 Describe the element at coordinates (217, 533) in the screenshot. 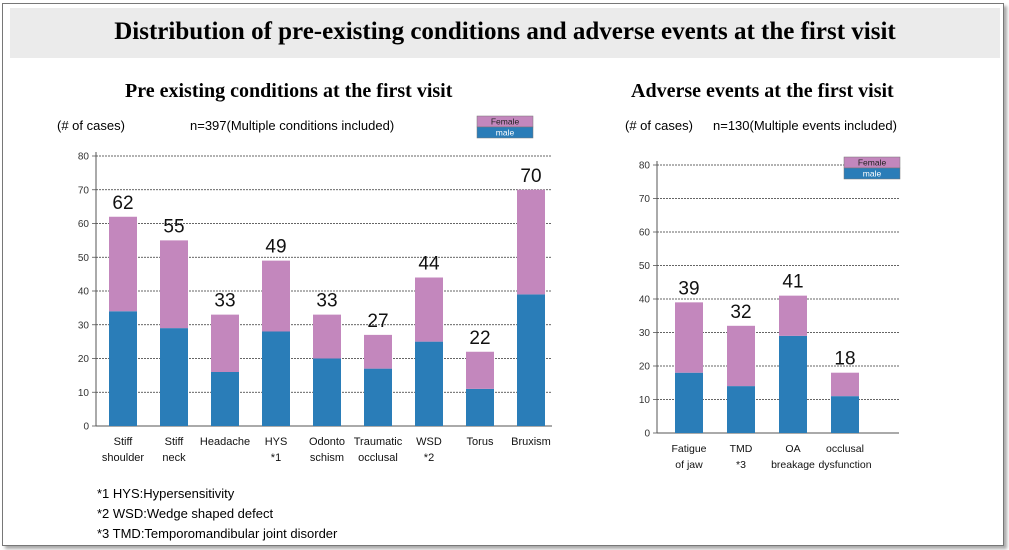

I see `footnote-3: *3 TMD:Temporomandibular joint disorder` at that location.